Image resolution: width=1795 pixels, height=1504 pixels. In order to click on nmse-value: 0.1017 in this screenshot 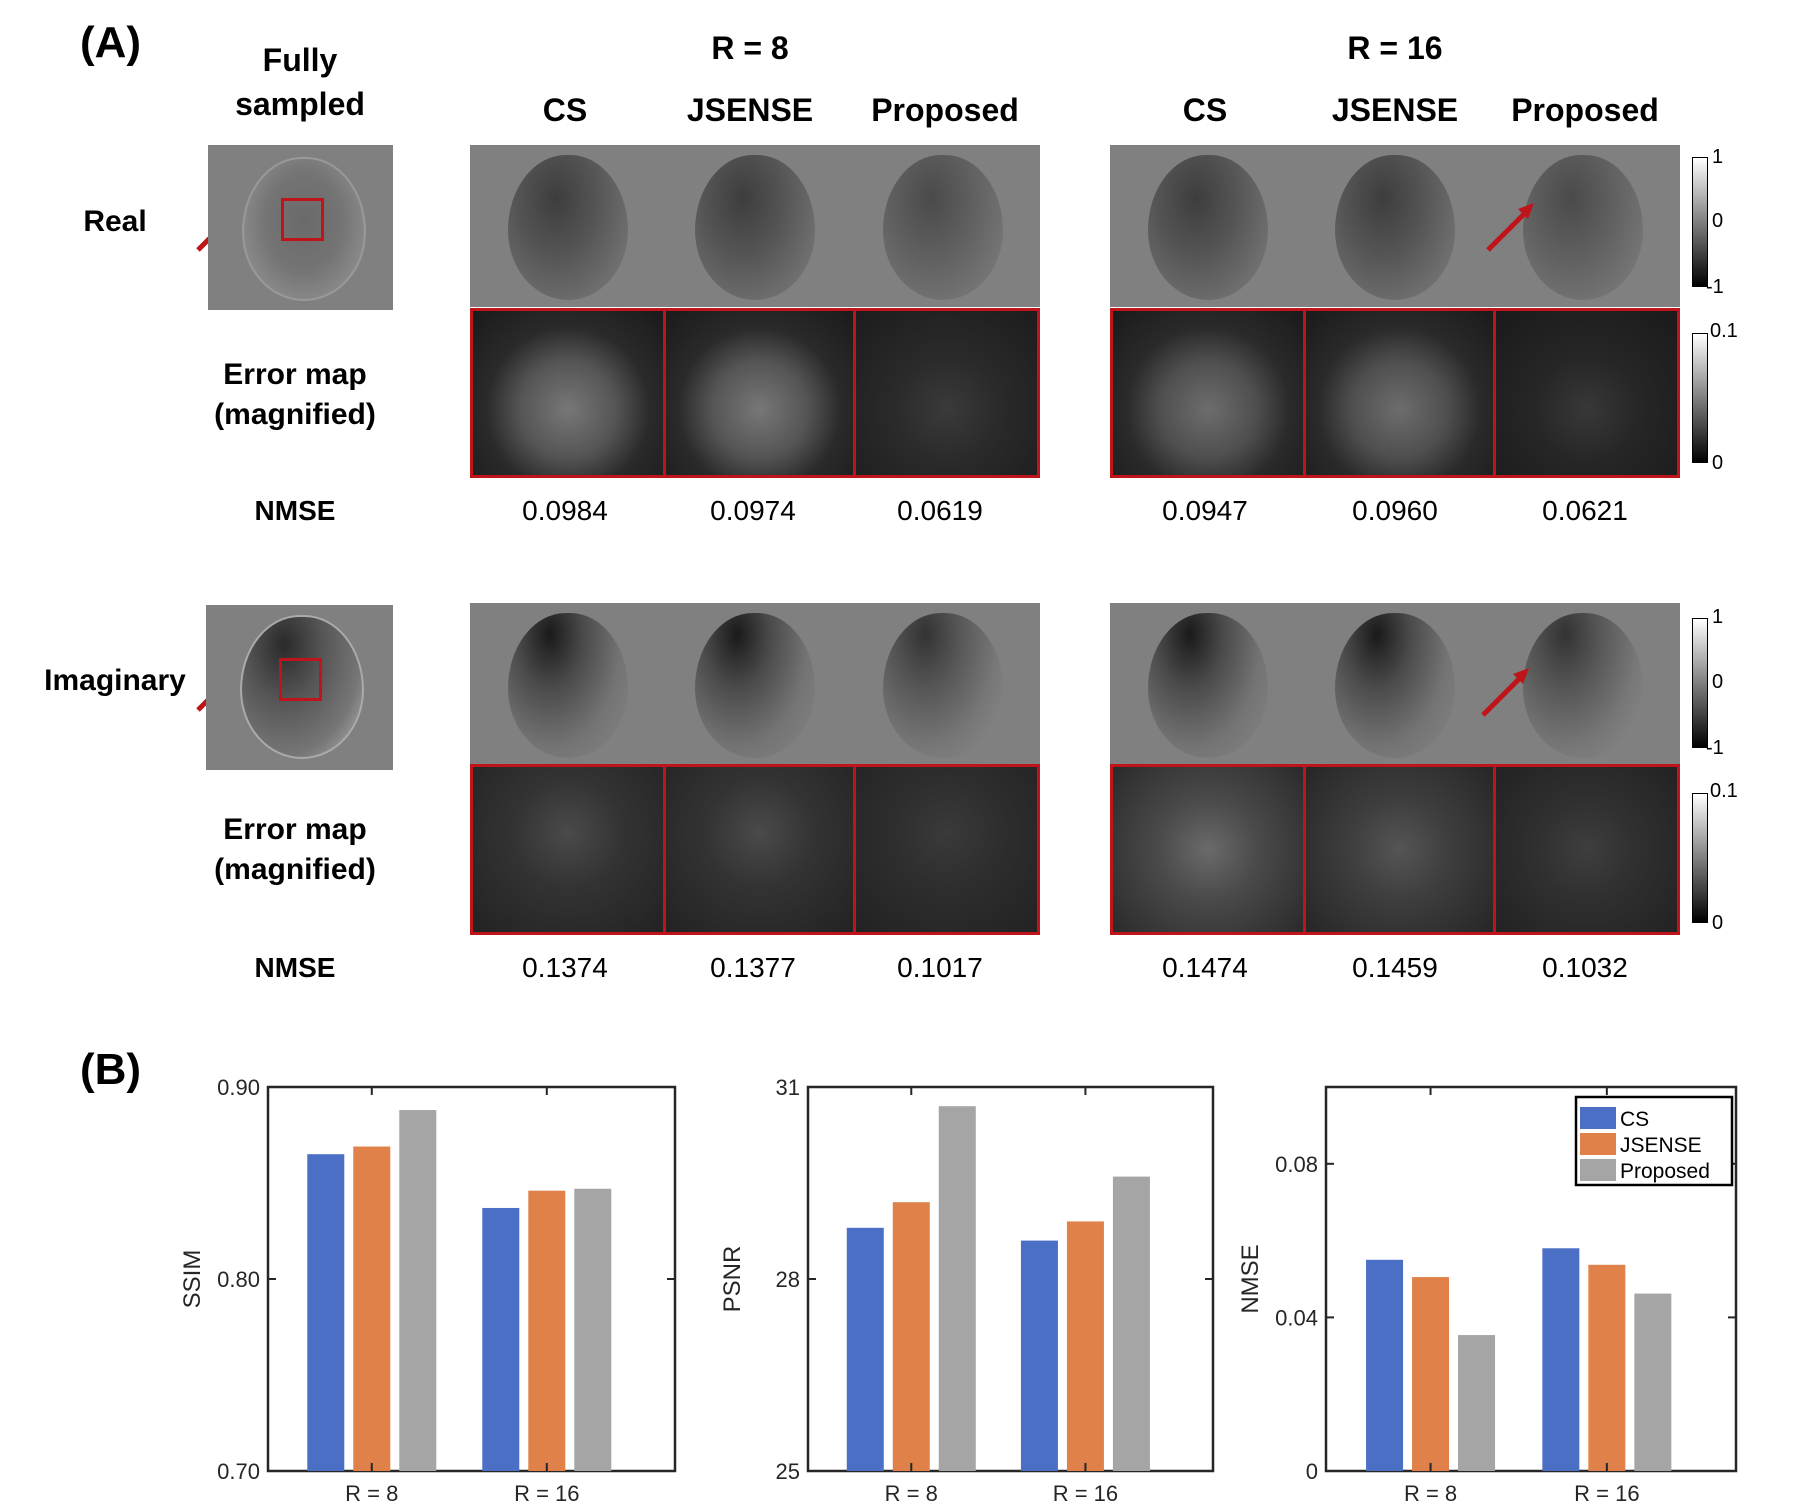, I will do `click(940, 967)`.